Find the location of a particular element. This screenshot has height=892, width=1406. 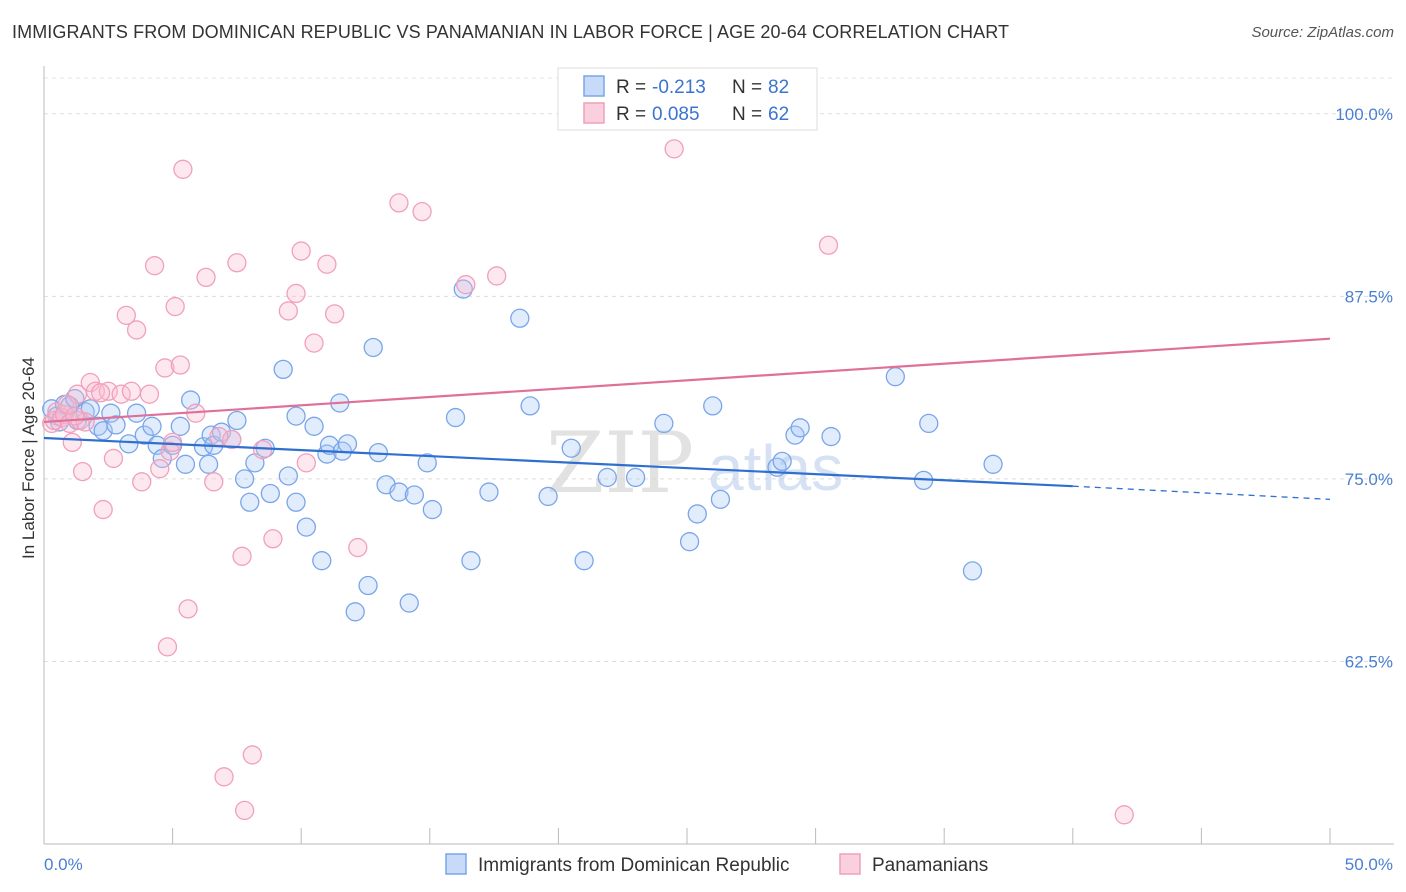

y-axis-label: In Labor Force | Age 20-64 is located at coordinates (28, 458).